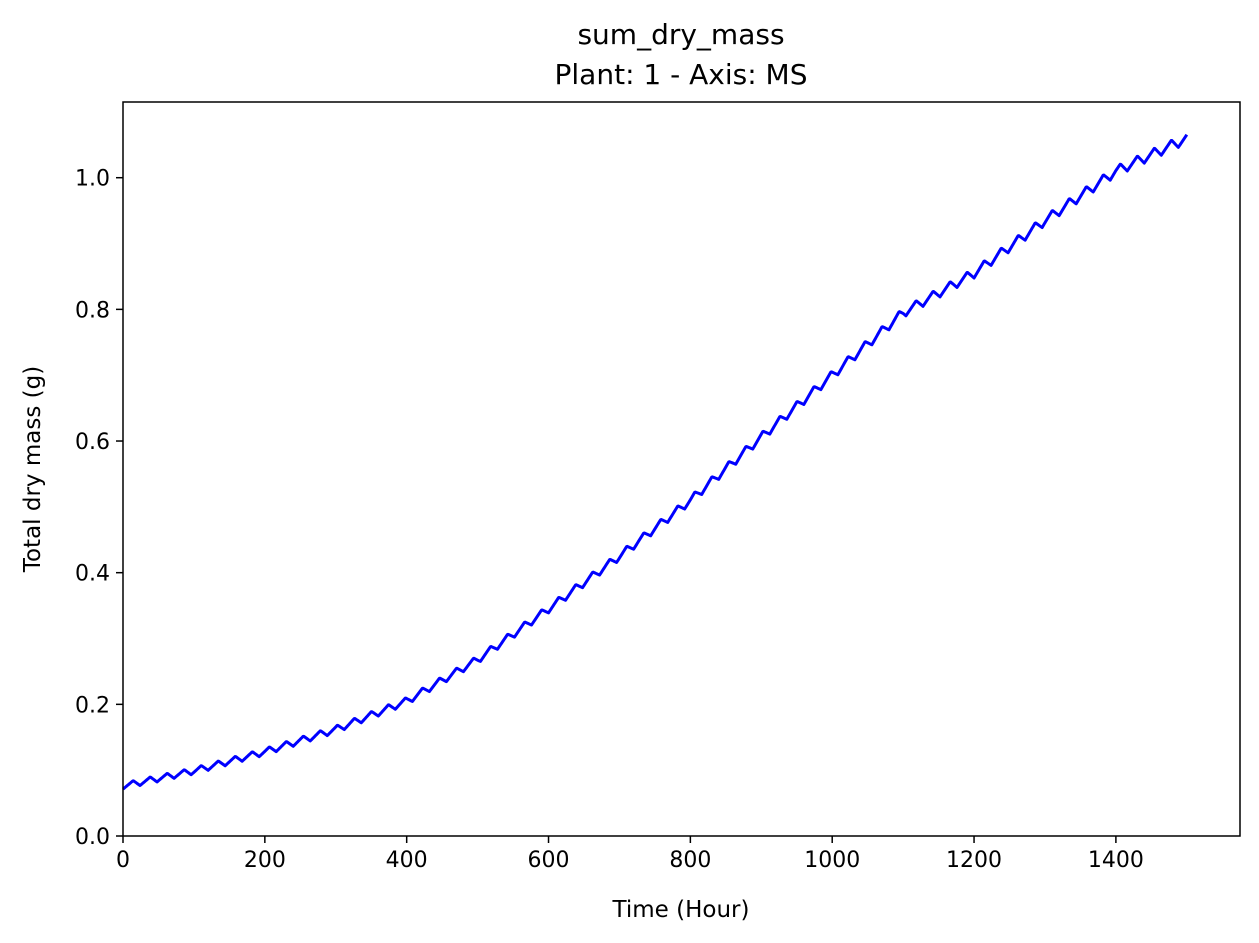  Describe the element at coordinates (832, 860) in the screenshot. I see `x-tick-label: 1000` at that location.